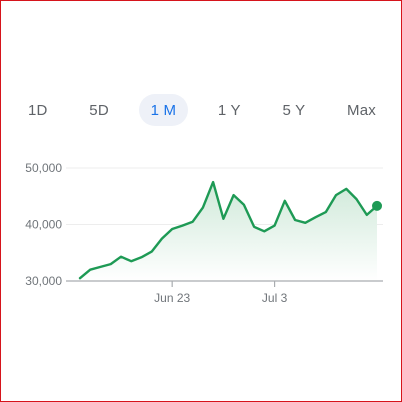 The width and height of the screenshot is (402, 402). What do you see at coordinates (163, 110) in the screenshot?
I see `range-tab-1m: 1 M` at bounding box center [163, 110].